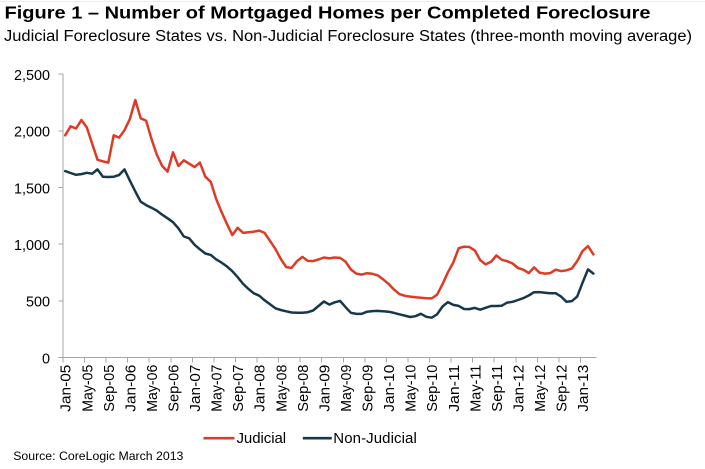  What do you see at coordinates (262, 438) in the screenshot?
I see `svg-text: Judicial` at bounding box center [262, 438].